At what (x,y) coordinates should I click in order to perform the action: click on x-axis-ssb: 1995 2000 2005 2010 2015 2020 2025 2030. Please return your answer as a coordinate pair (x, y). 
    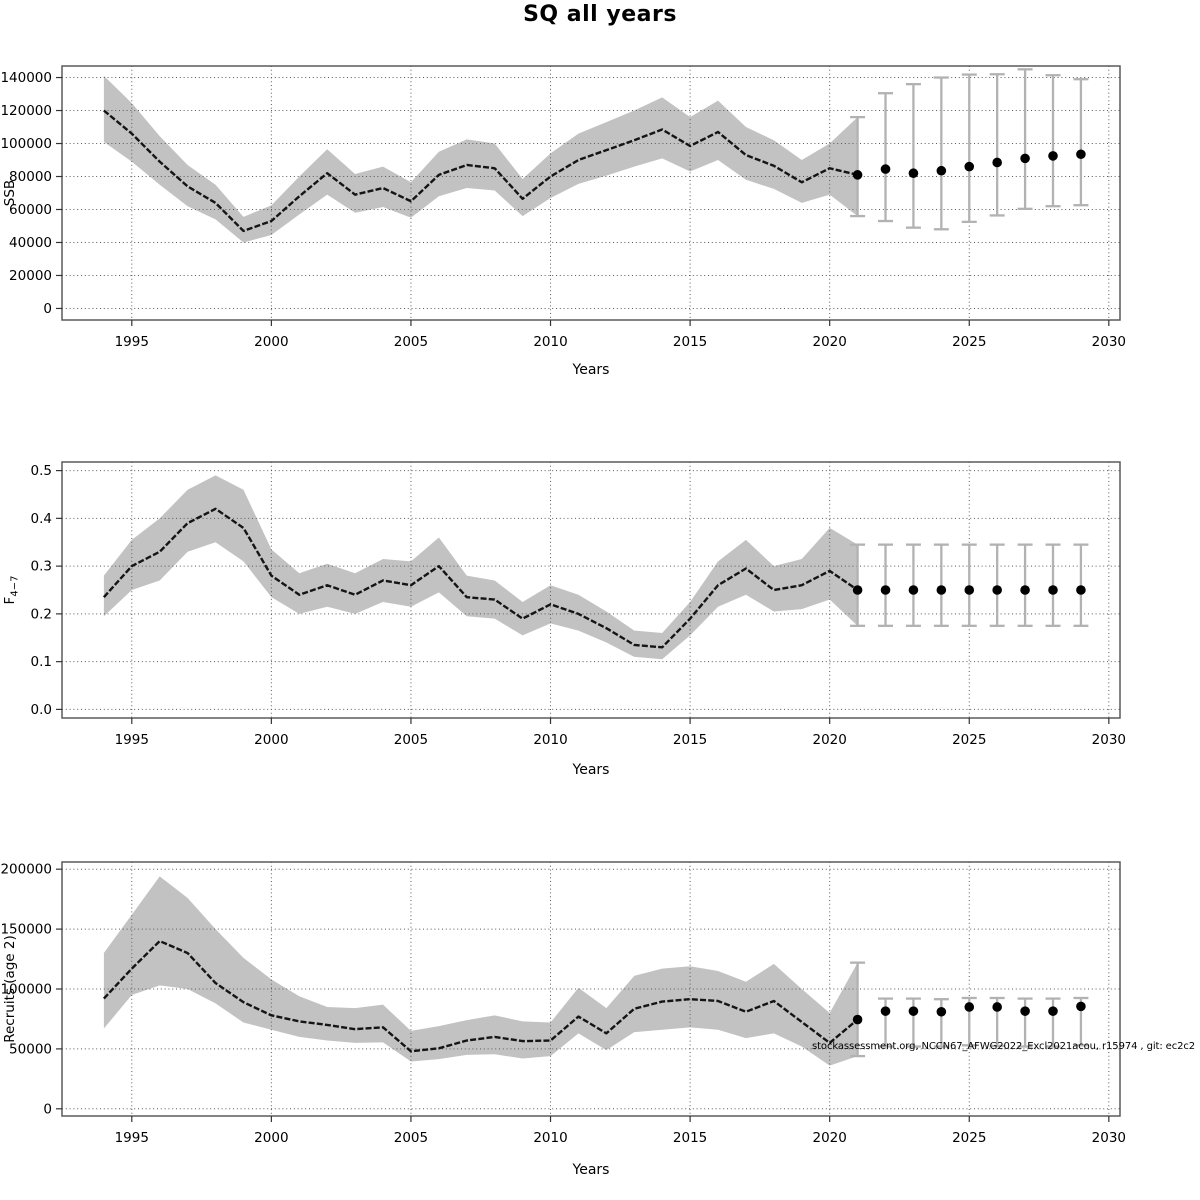
    Looking at the image, I should click on (620, 335).